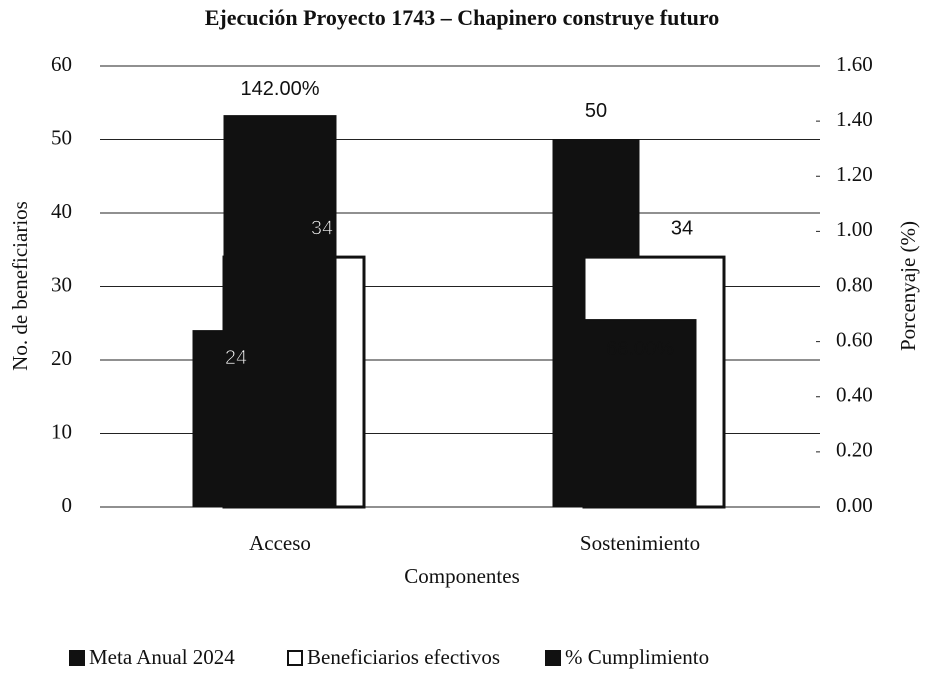 The image size is (925, 675). What do you see at coordinates (854, 284) in the screenshot?
I see `y2-tick-label: 0.80` at bounding box center [854, 284].